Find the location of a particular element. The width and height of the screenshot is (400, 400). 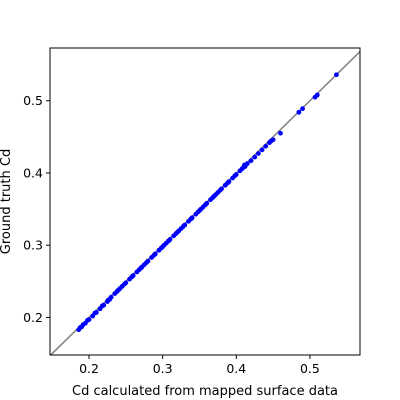

y-tick-label: 0.4 is located at coordinates (33, 172).